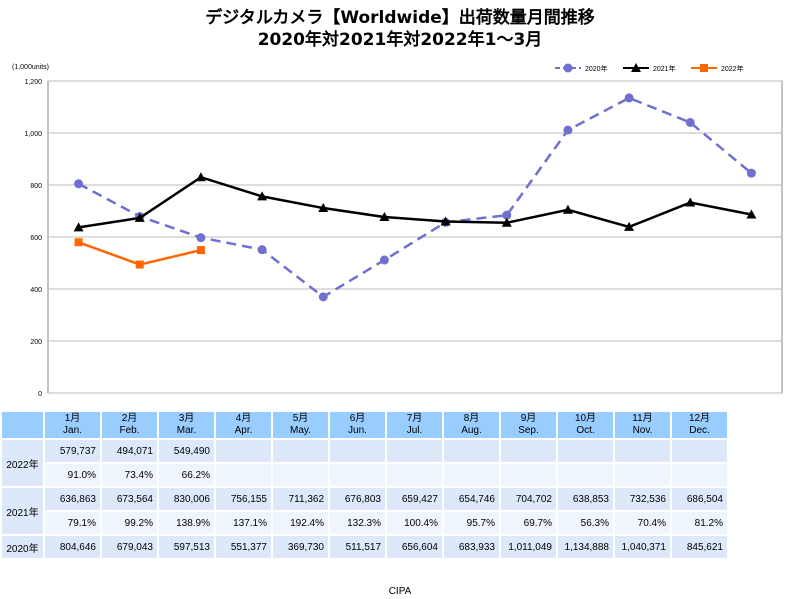 The width and height of the screenshot is (800, 599). What do you see at coordinates (72, 425) in the screenshot?
I see `month-header: 1月 Jan.` at bounding box center [72, 425].